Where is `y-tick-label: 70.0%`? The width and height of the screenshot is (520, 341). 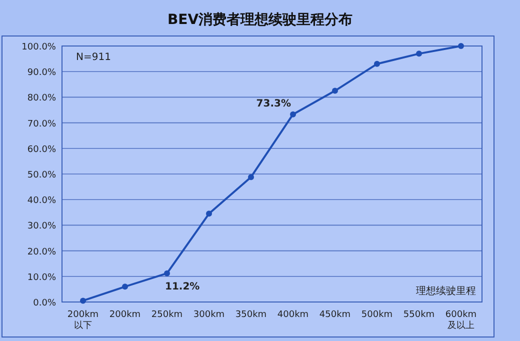 y-tick-label: 70.0% is located at coordinates (41, 124).